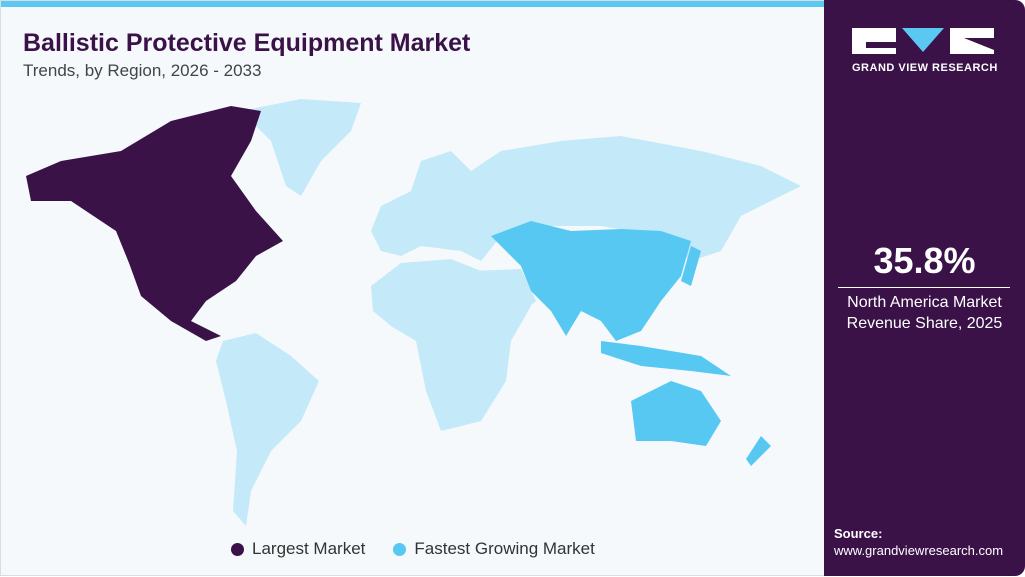  I want to click on legend-item-largest: Largest Market, so click(298, 549).